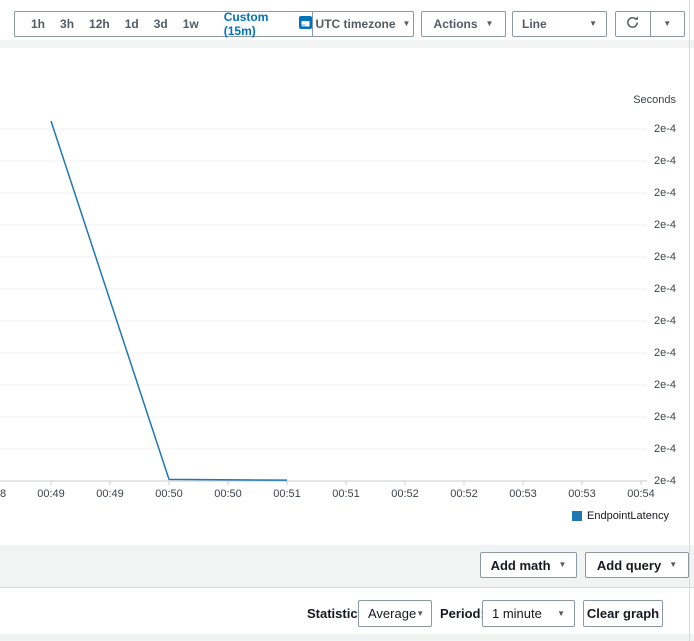 The width and height of the screenshot is (694, 641). What do you see at coordinates (99, 24) in the screenshot?
I see `time-range-12h: 12h` at bounding box center [99, 24].